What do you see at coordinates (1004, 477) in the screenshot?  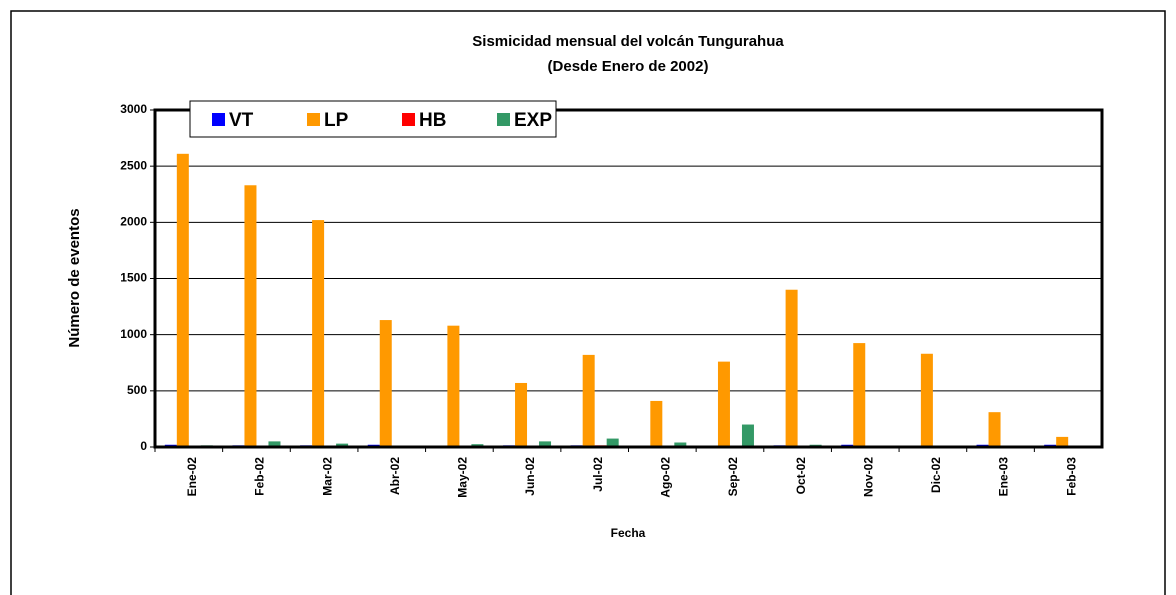 I see `x-tick-label: Ene-03` at bounding box center [1004, 477].